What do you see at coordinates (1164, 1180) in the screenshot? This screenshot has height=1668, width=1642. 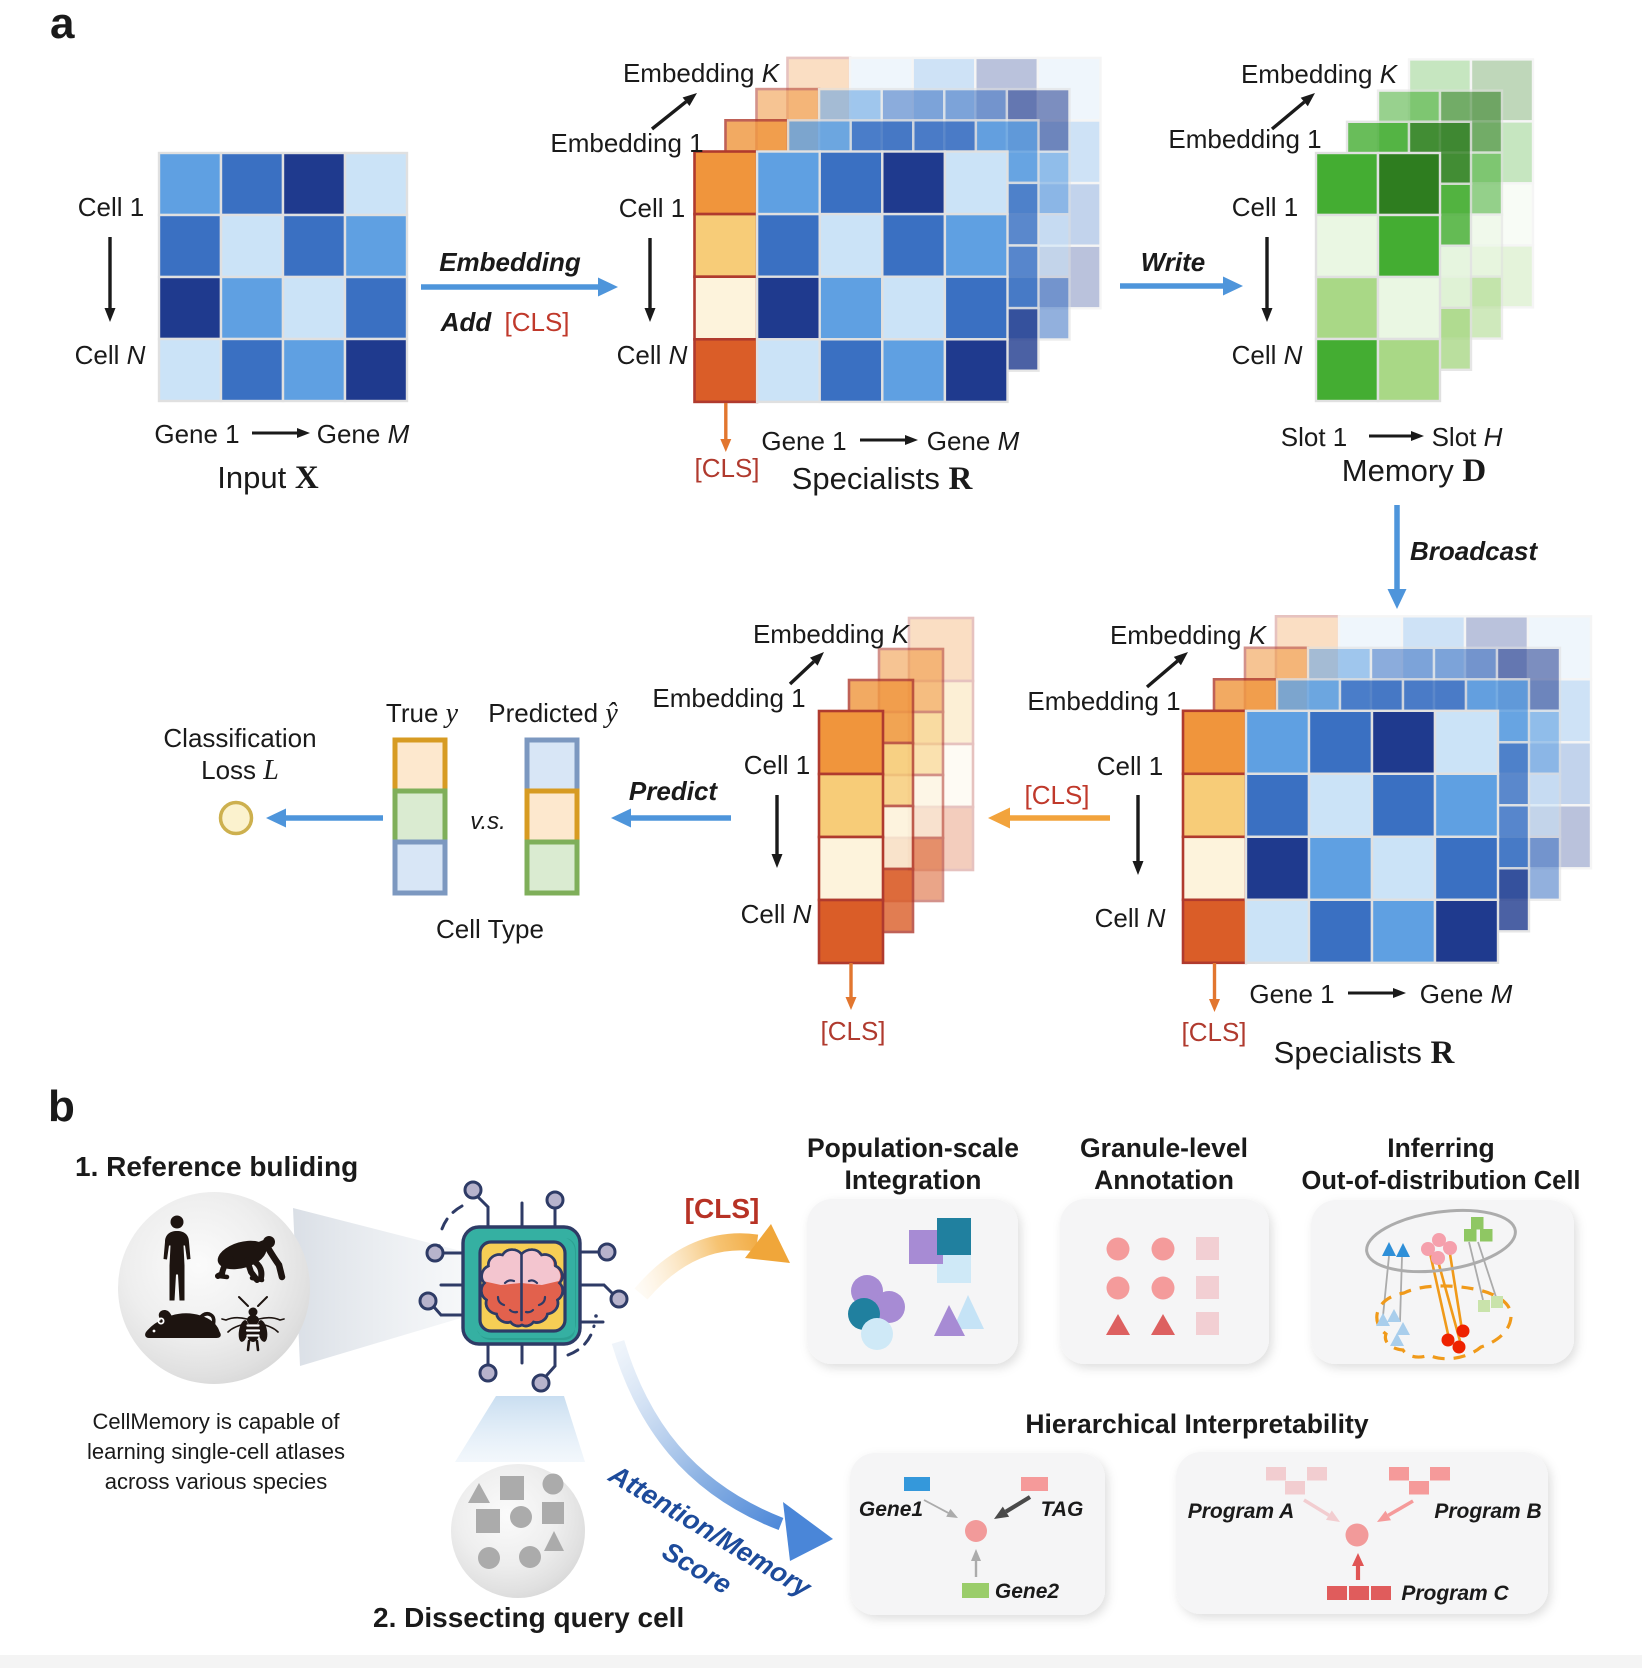 I see `svg-text: Annotation` at bounding box center [1164, 1180].